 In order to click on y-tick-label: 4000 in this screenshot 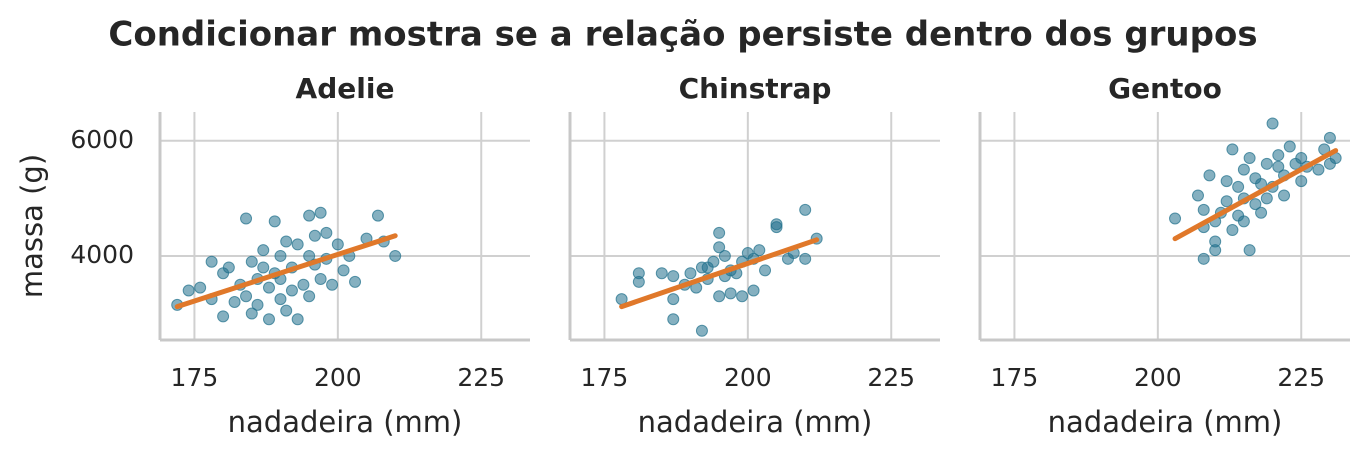, I will do `click(102, 254)`.